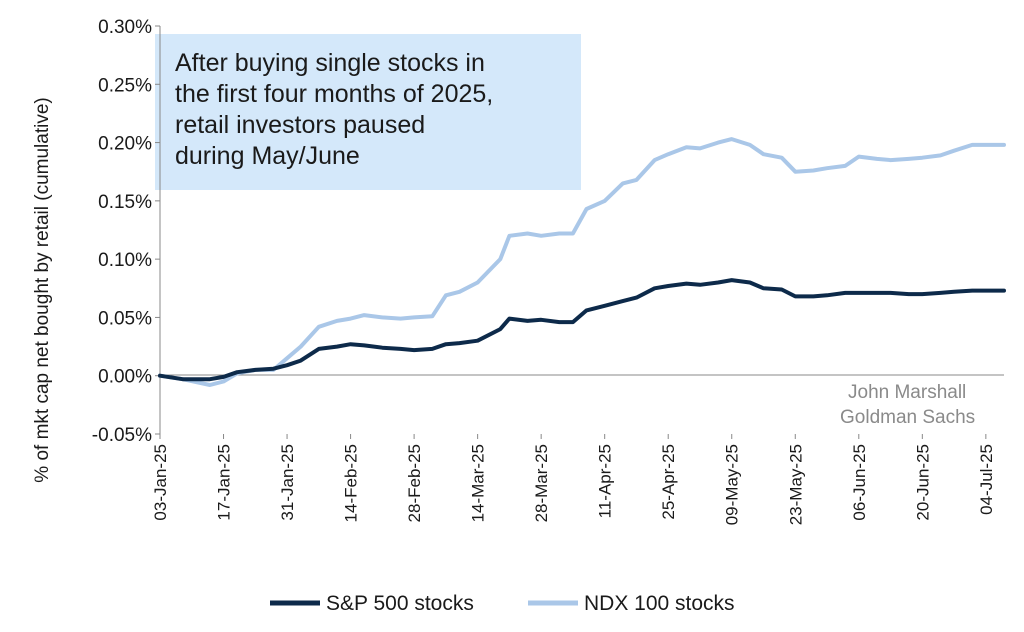 Image resolution: width=1024 pixels, height=632 pixels. I want to click on x-tick-label: 23-May-25, so click(795, 484).